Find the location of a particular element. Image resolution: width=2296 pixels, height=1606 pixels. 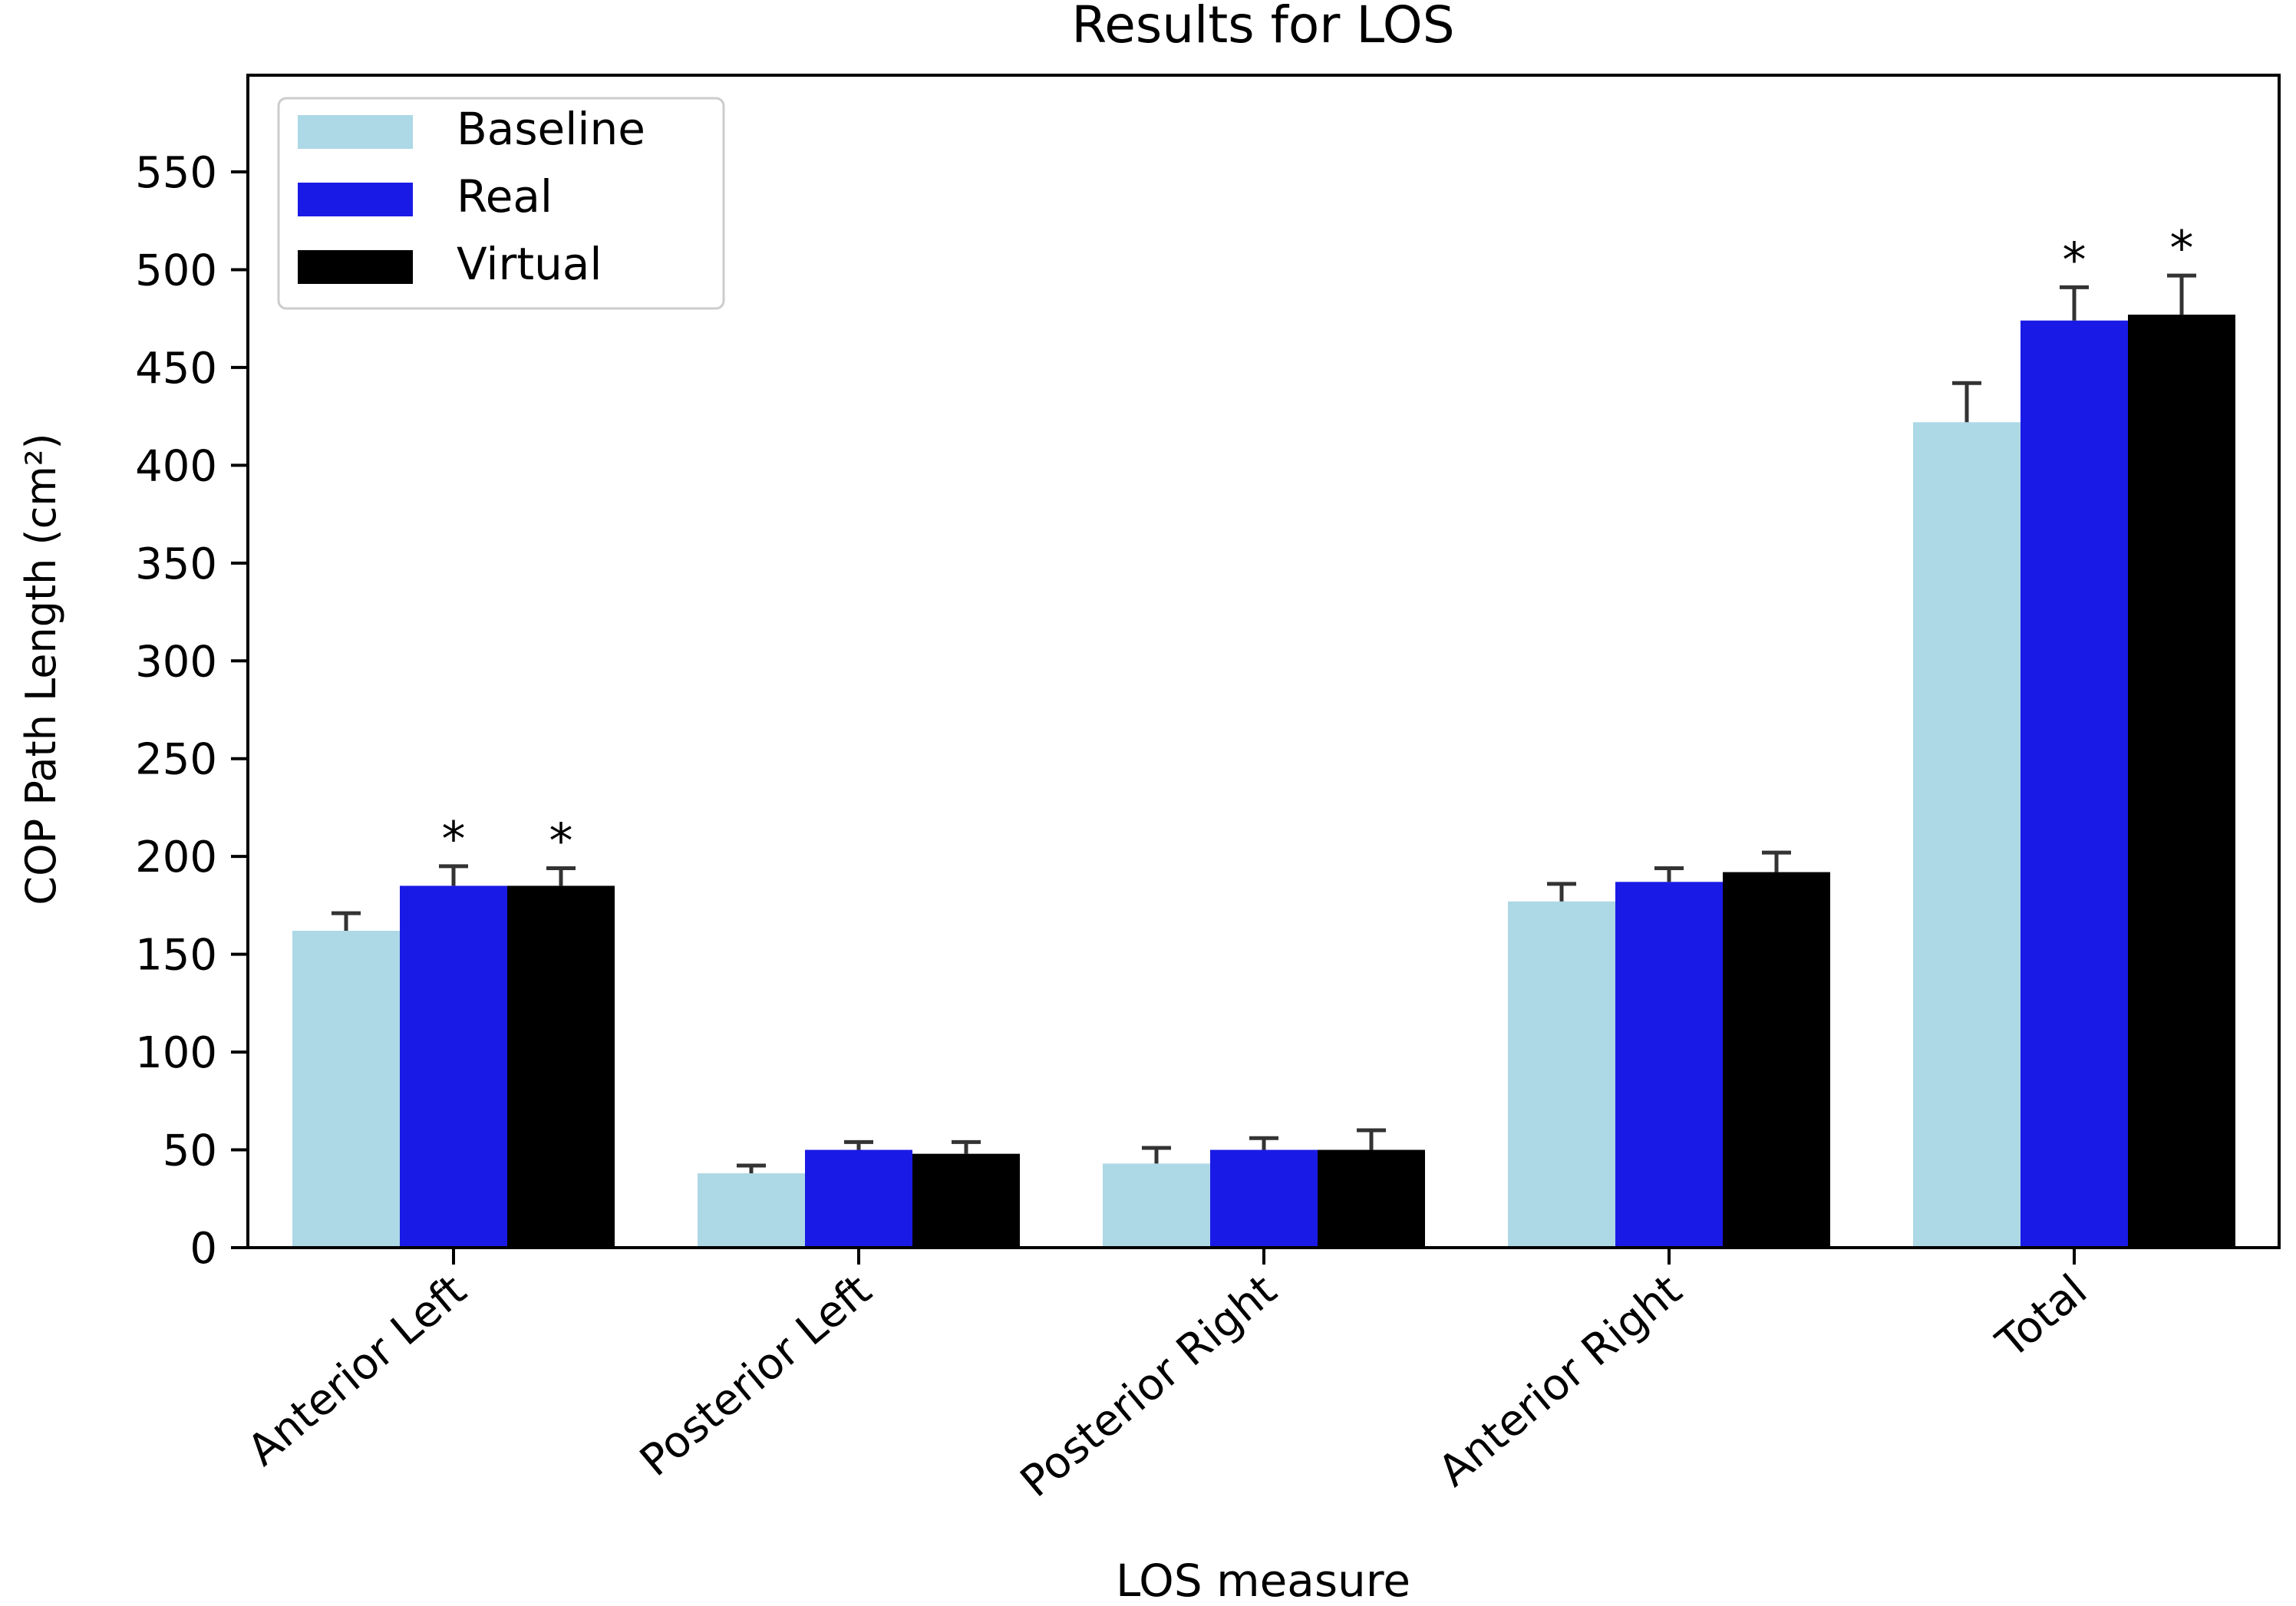

significance-marker-real-4: * is located at coordinates (2075, 260).